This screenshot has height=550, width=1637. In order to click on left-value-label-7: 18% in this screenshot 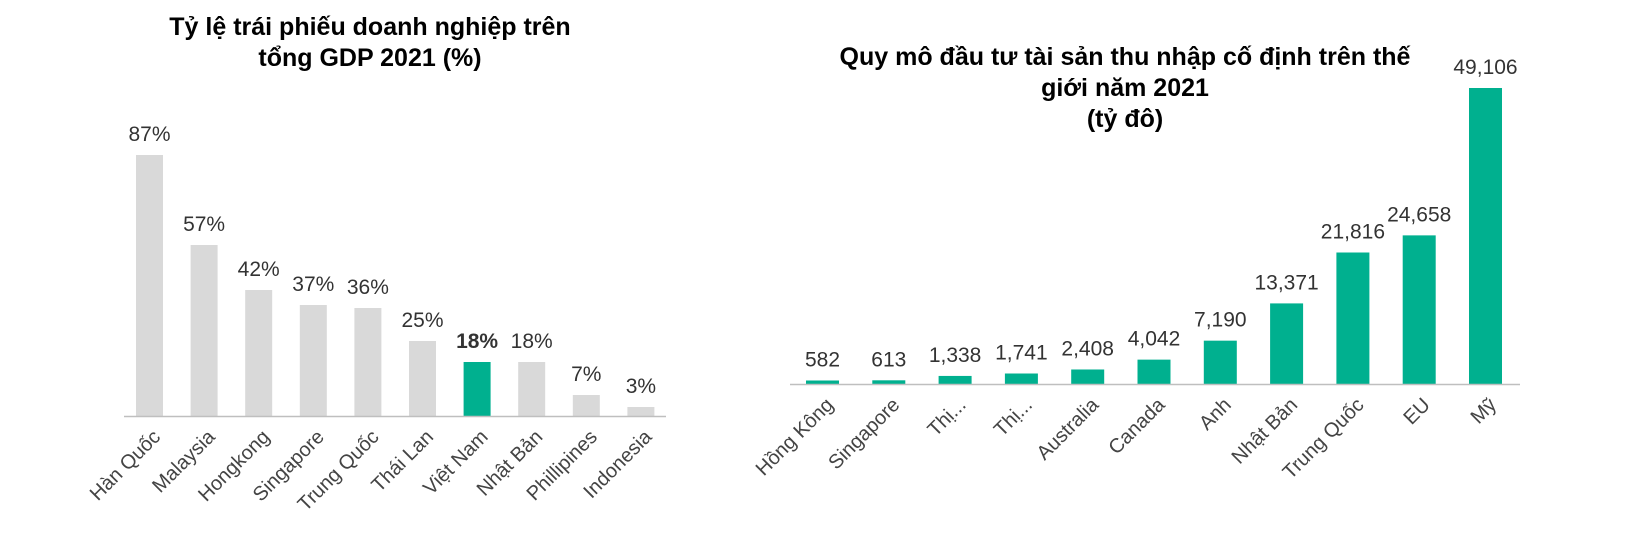, I will do `click(532, 341)`.